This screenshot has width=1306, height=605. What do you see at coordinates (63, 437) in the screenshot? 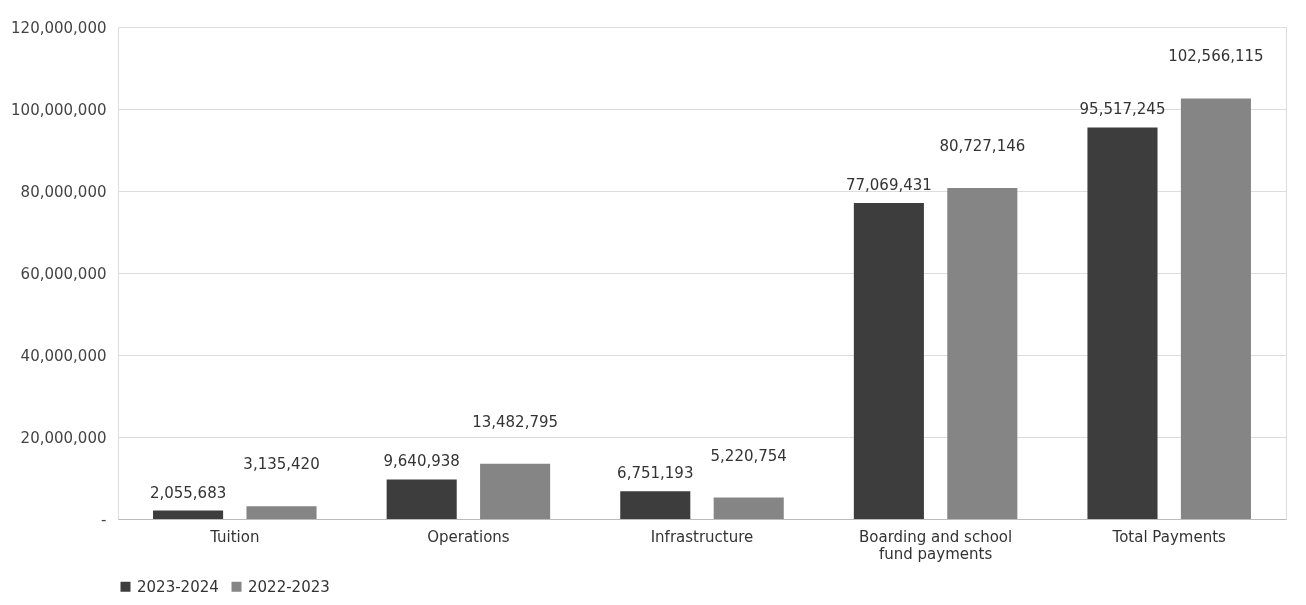
I see `y-tick-label: 20,000,000` at bounding box center [63, 437].